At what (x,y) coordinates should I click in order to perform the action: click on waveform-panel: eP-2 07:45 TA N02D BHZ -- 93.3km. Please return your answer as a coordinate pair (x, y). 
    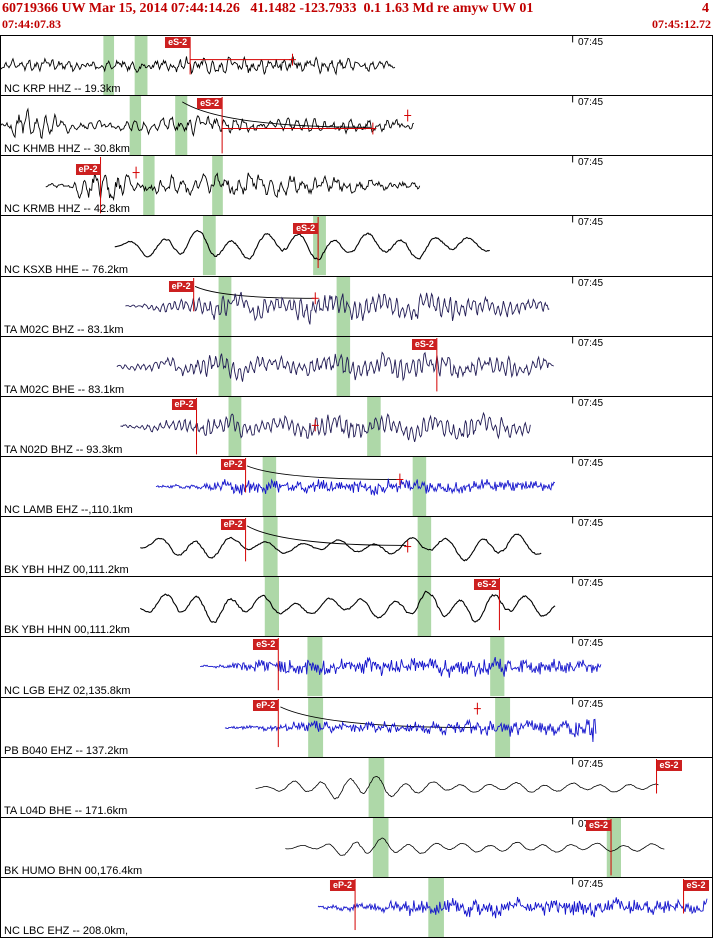
    Looking at the image, I should click on (356, 426).